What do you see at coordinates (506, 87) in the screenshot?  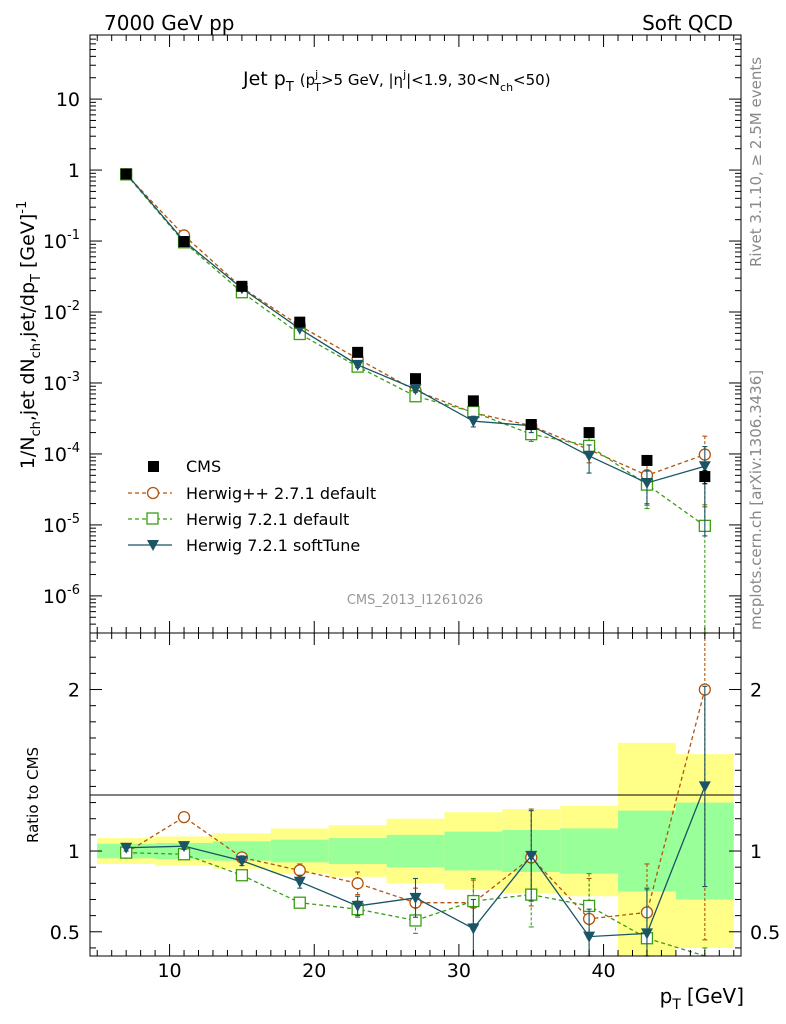 I see `main-title-cut3-sub: ch` at bounding box center [506, 87].